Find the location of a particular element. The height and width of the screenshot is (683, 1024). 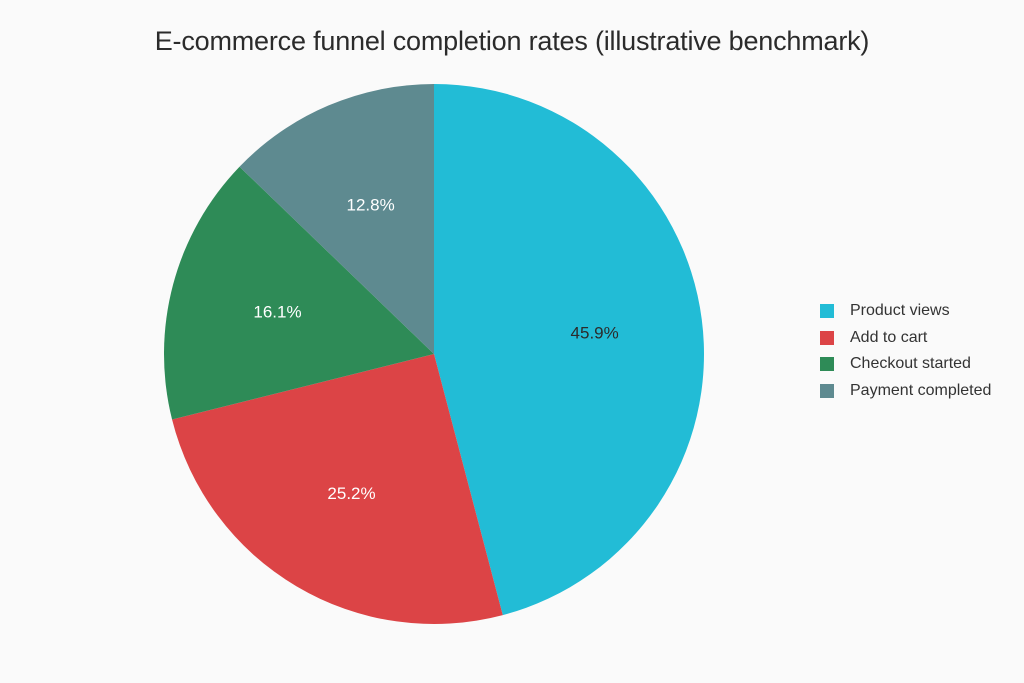

legend-label: Product views is located at coordinates (900, 311).